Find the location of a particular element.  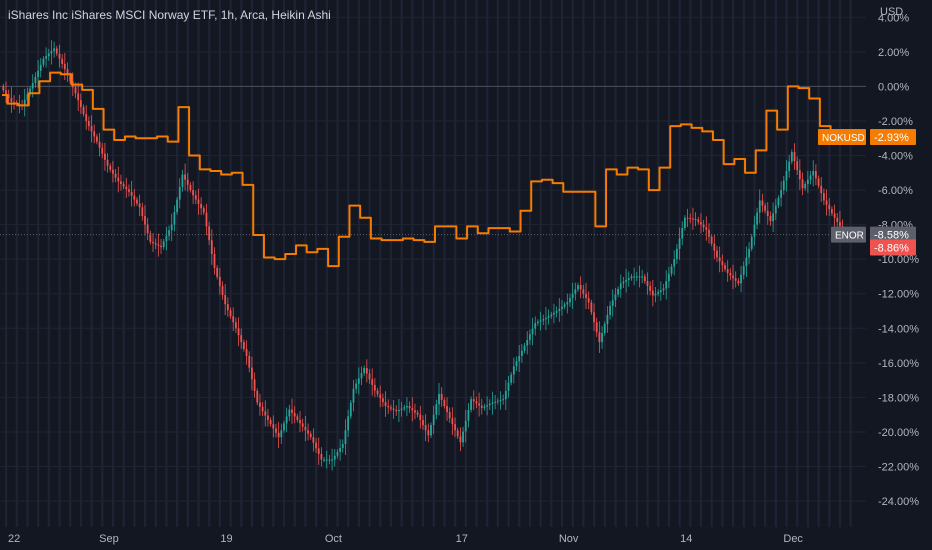

x-axis-tick-label: 17 is located at coordinates (462, 539).